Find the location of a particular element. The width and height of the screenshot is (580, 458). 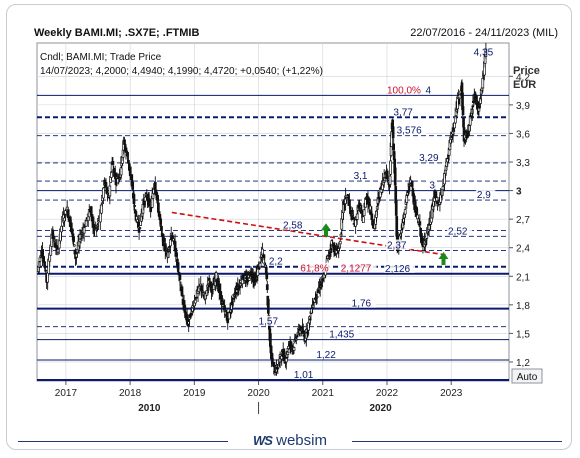

level-label: 3,77 is located at coordinates (403, 112).